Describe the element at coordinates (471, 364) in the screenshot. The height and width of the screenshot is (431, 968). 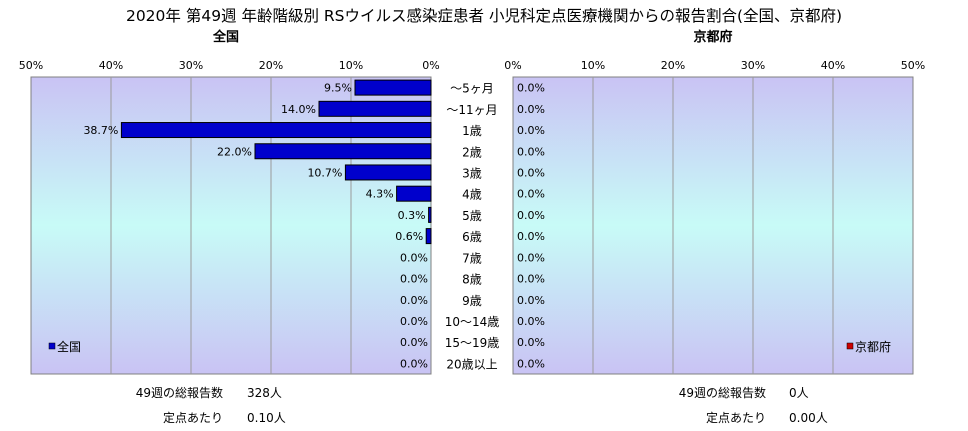
I see `category-label: 20歳以上` at that location.